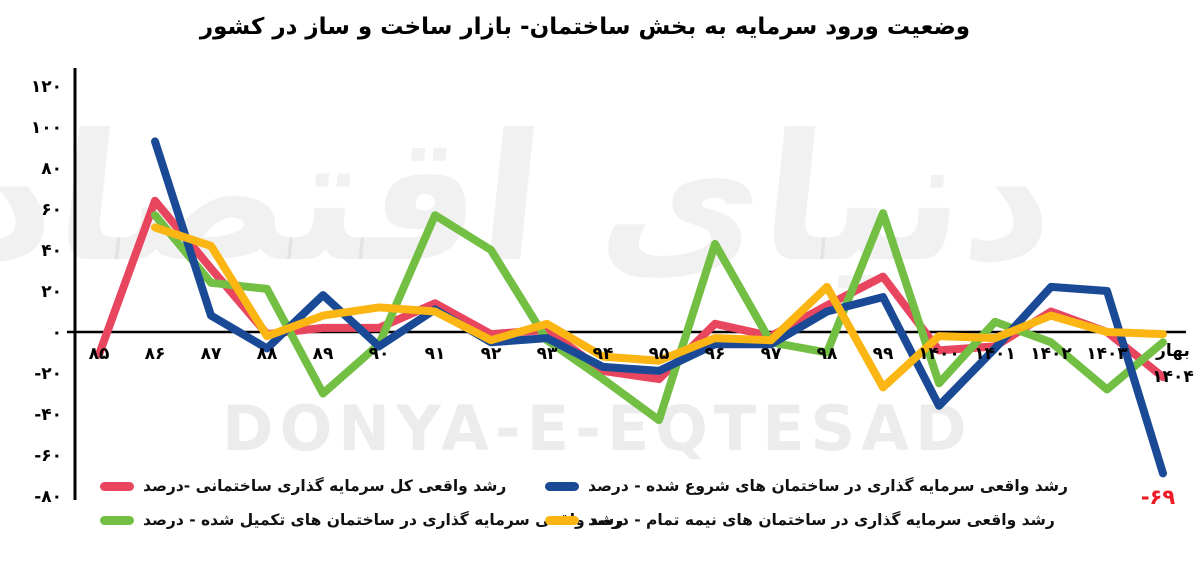 The image size is (1200, 564). Describe the element at coordinates (491, 354) in the screenshot. I see `x-tick-label: ۹۲` at that location.